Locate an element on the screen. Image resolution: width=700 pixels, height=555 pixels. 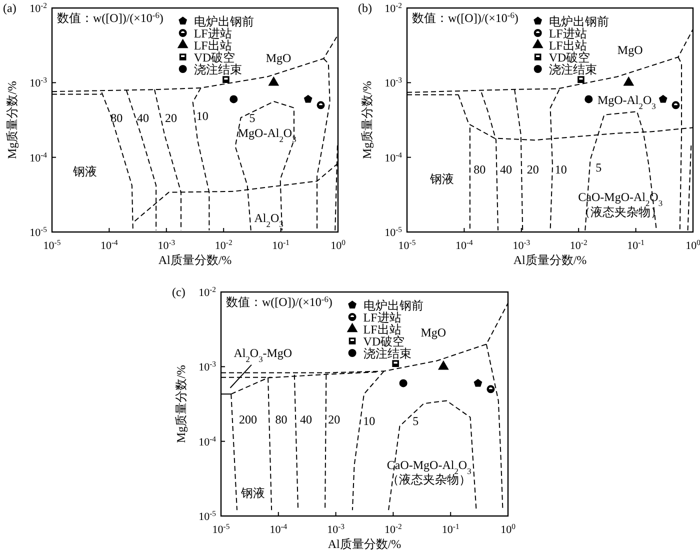
chart-title: (b) is located at coordinates (365, 8).